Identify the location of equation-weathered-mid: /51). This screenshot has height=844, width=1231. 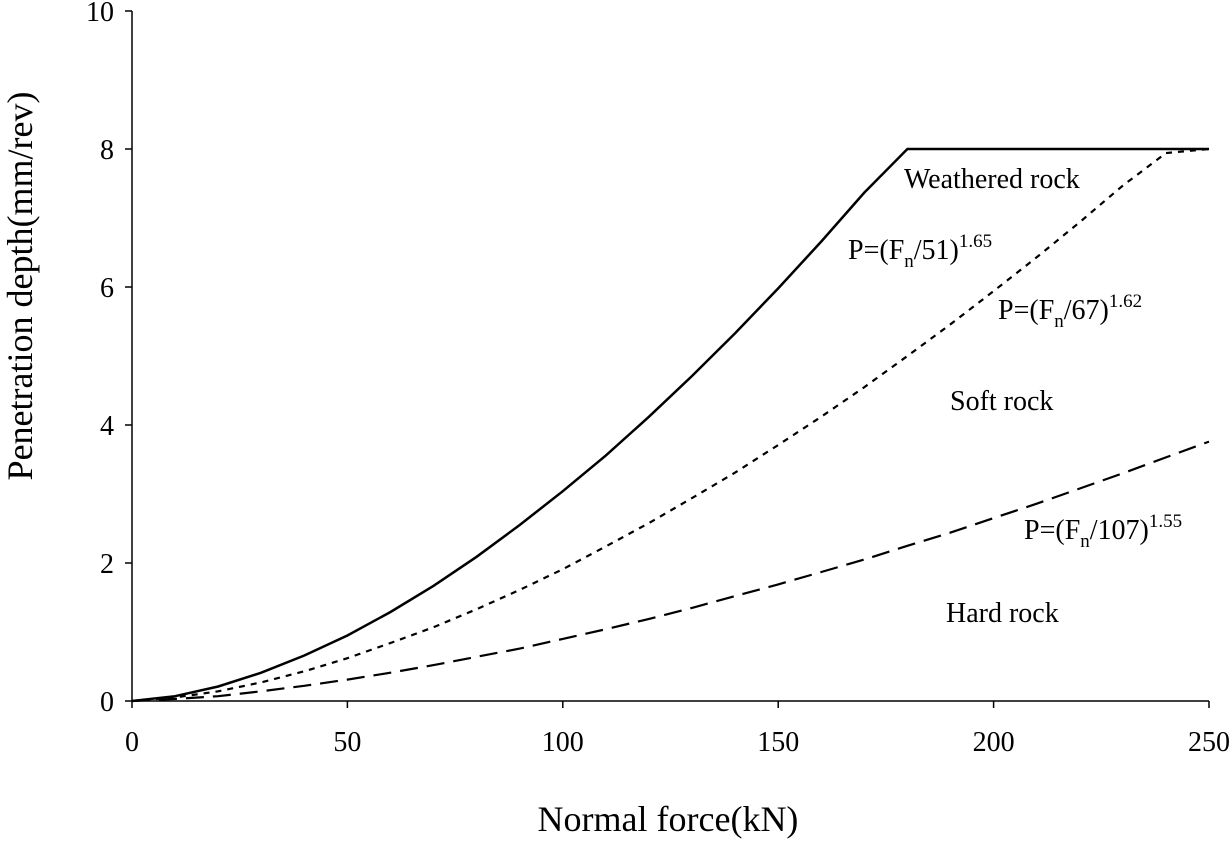
(936, 250).